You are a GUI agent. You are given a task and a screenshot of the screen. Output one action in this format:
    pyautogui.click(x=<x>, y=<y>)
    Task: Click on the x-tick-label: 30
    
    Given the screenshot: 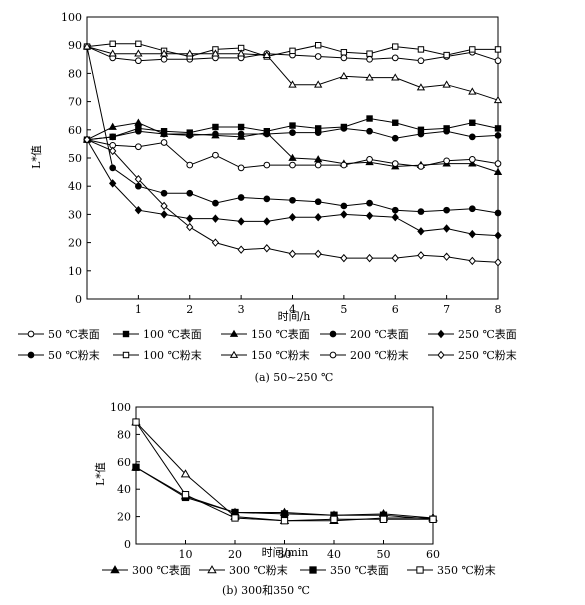 What is the action you would take?
    pyautogui.click(x=285, y=554)
    